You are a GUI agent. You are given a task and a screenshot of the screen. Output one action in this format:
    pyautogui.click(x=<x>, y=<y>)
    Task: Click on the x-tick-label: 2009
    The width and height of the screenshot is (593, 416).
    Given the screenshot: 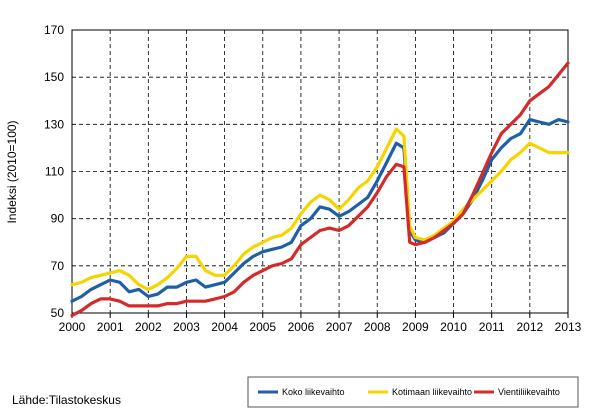 What is the action you would take?
    pyautogui.click(x=415, y=327)
    